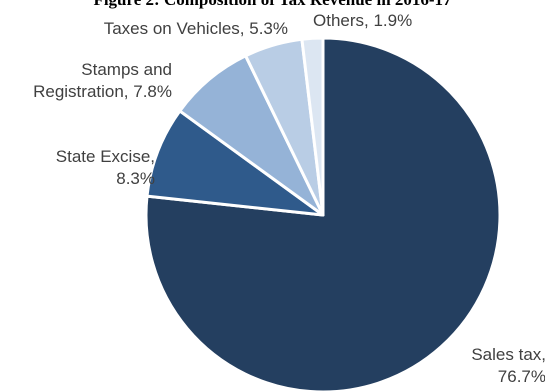 The width and height of the screenshot is (545, 392). Describe the element at coordinates (521, 376) in the screenshot. I see `slice-label-line: 76.7%` at that location.